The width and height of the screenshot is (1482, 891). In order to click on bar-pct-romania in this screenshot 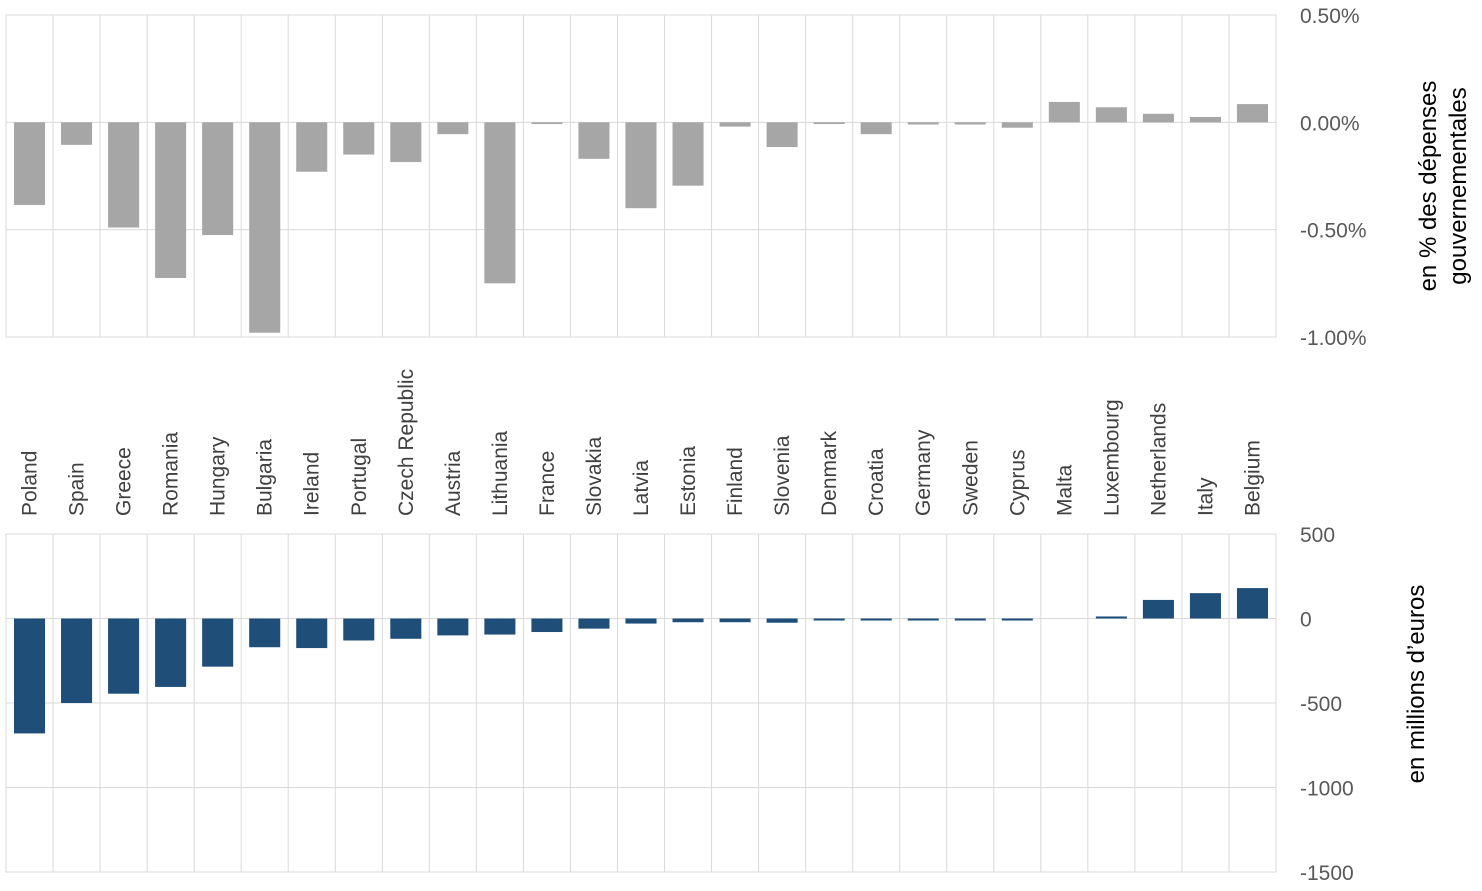, I will do `click(171, 200)`.